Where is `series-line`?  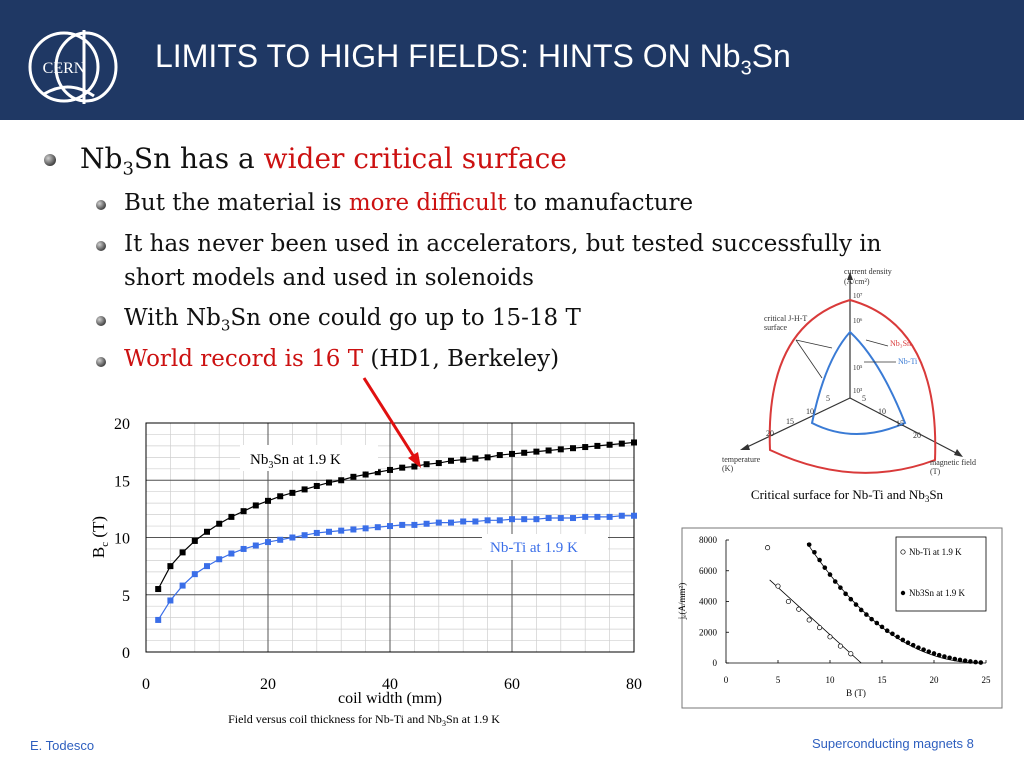 series-line is located at coordinates (396, 515).